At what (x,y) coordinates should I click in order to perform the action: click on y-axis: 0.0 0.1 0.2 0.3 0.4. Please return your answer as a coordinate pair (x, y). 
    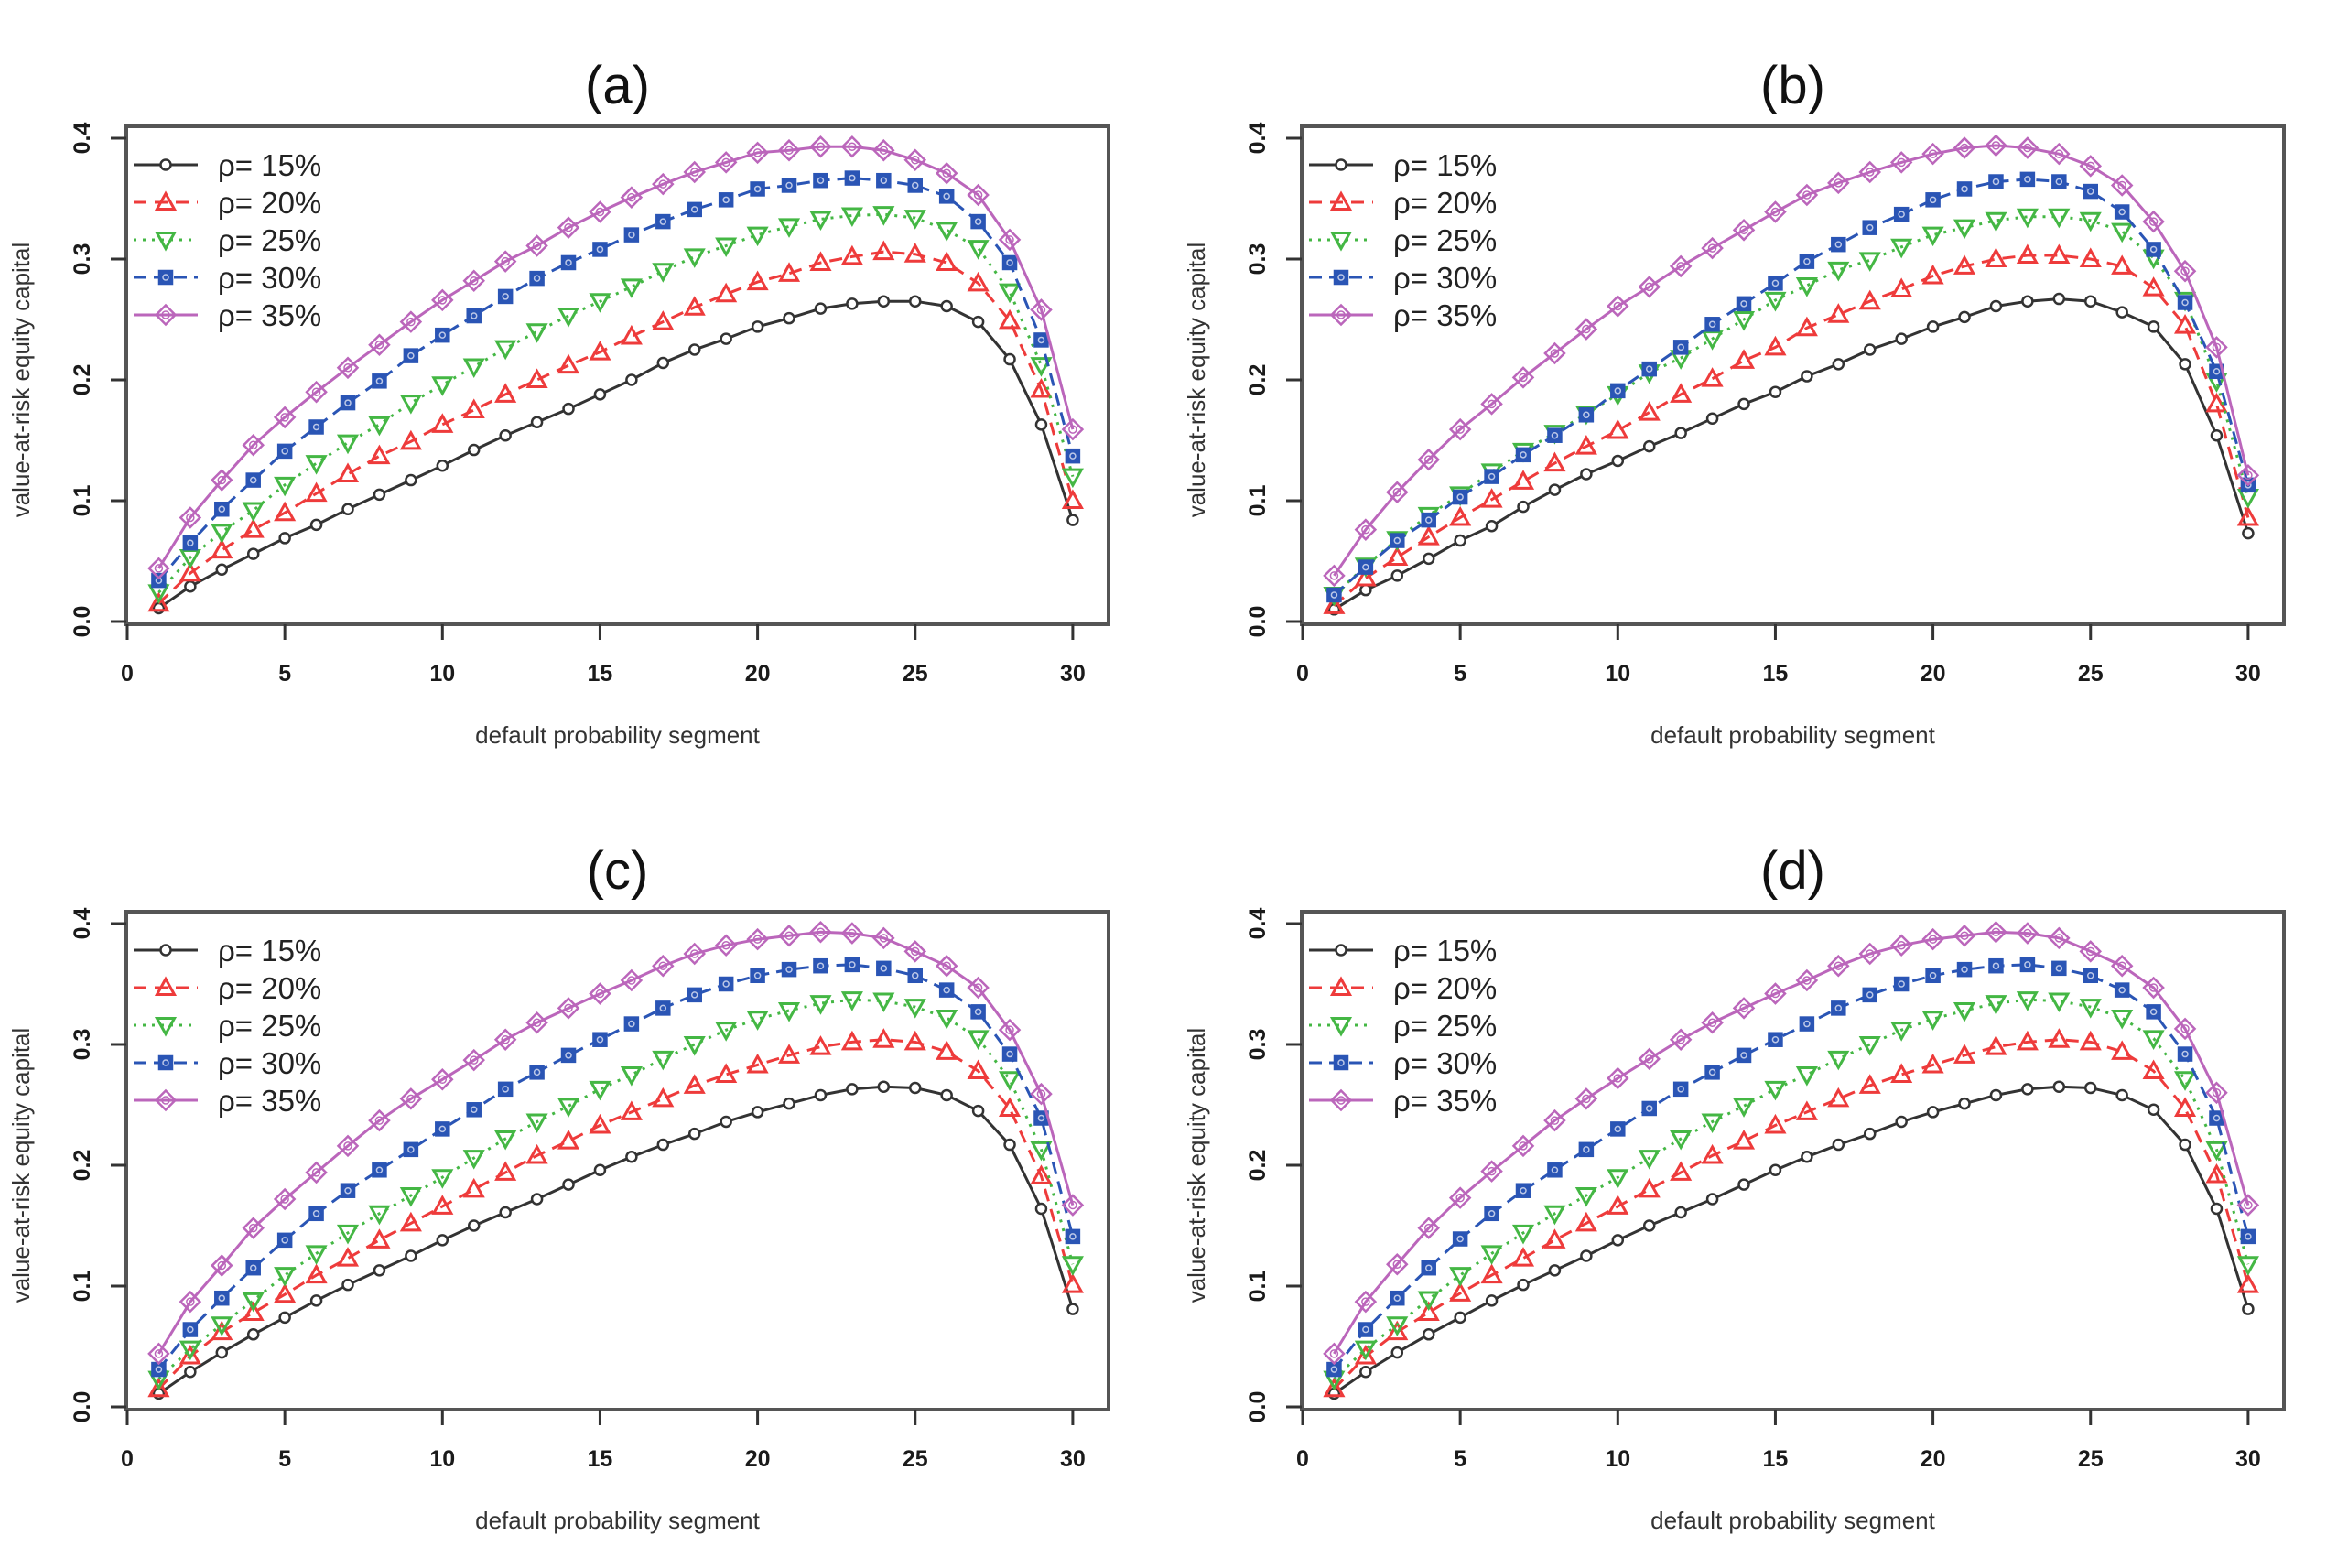
    Looking at the image, I should click on (1273, 1165).